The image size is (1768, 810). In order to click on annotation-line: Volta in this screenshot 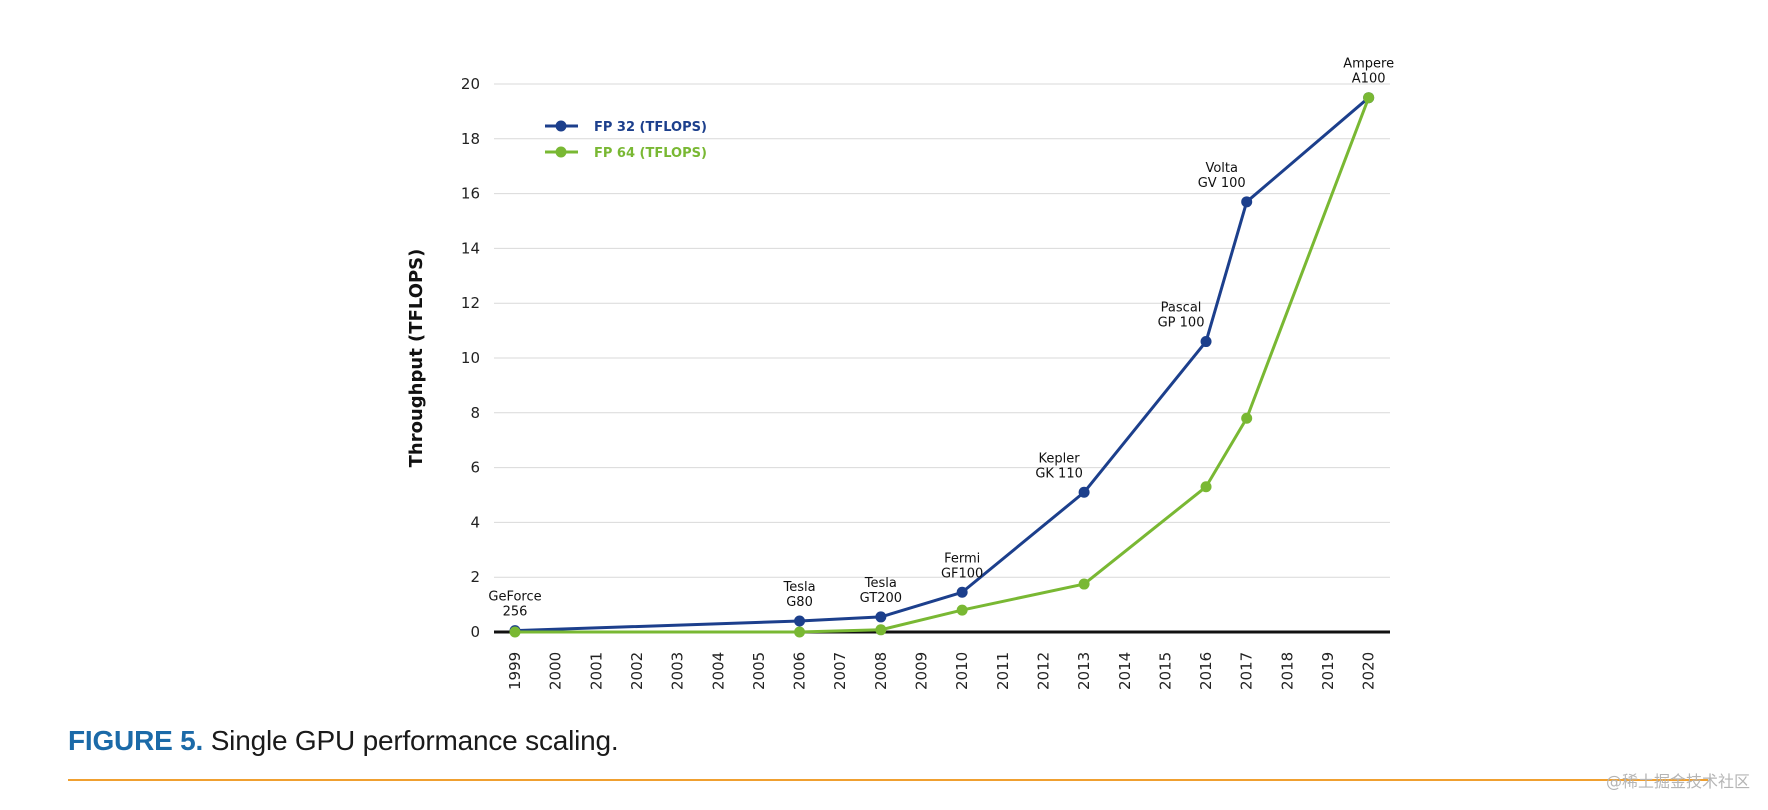, I will do `click(1221, 168)`.